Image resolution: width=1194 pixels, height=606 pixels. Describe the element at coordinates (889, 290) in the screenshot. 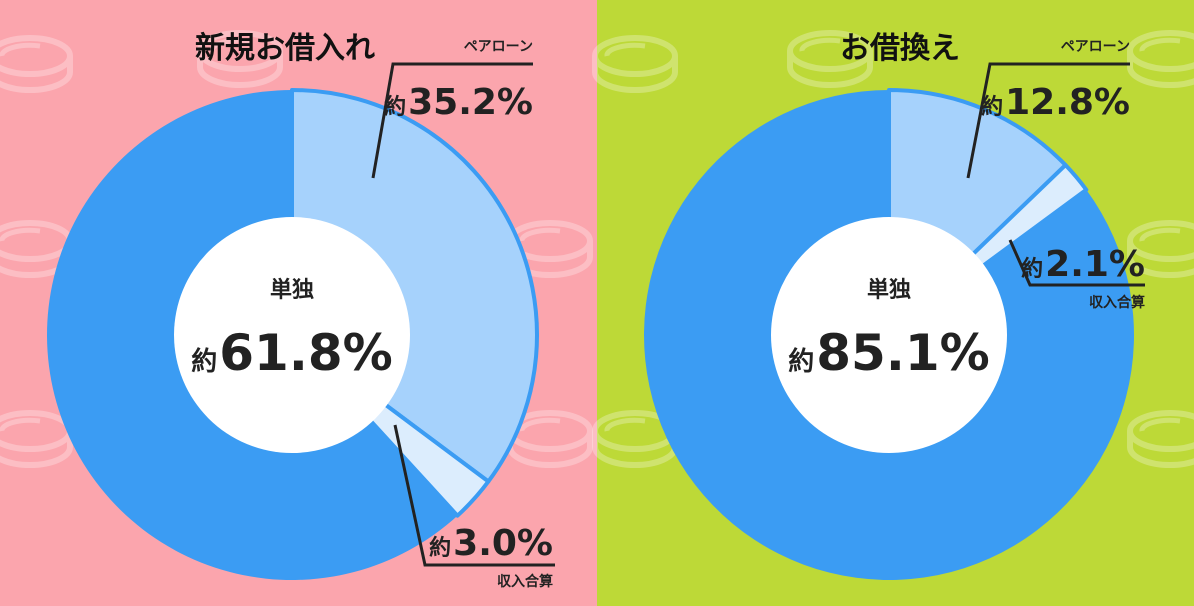

I see `center-label-single-refi: 単独` at that location.